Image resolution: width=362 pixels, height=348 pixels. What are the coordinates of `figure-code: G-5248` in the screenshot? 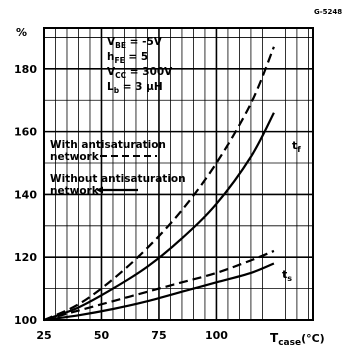 It's located at (328, 12).